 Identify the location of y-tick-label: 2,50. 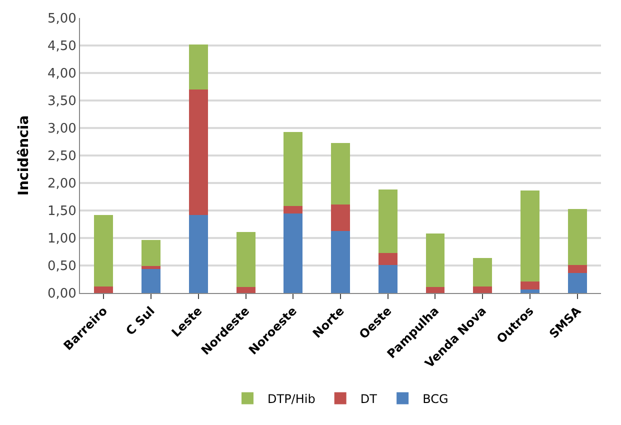
(61, 156).